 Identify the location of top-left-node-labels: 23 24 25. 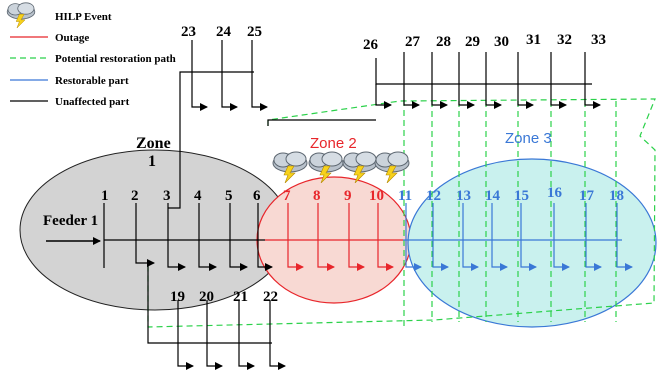
(221, 32).